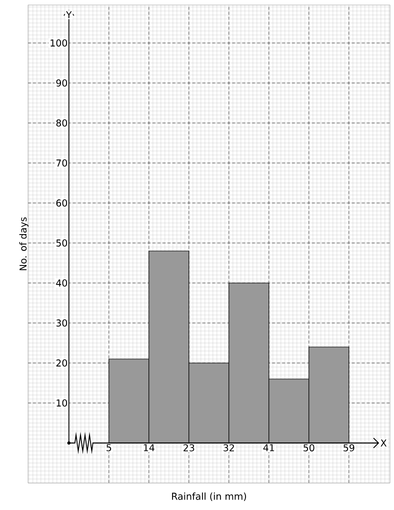 This screenshot has height=510, width=394. What do you see at coordinates (109, 448) in the screenshot?
I see `x-tick-label: 5` at bounding box center [109, 448].